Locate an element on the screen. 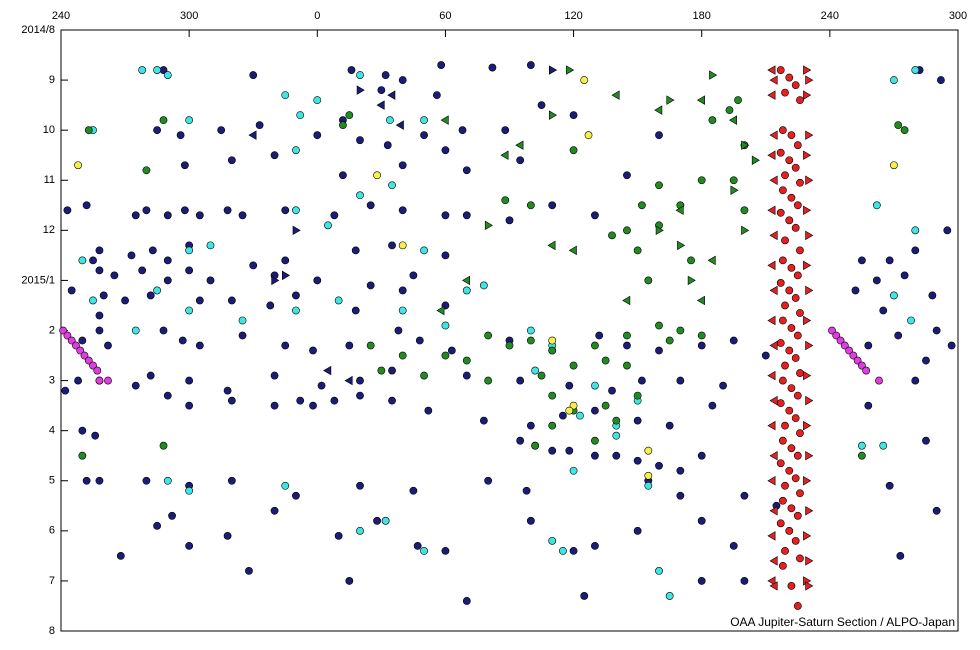 The image size is (980, 650). y-tick-label: 2 is located at coordinates (52, 330).